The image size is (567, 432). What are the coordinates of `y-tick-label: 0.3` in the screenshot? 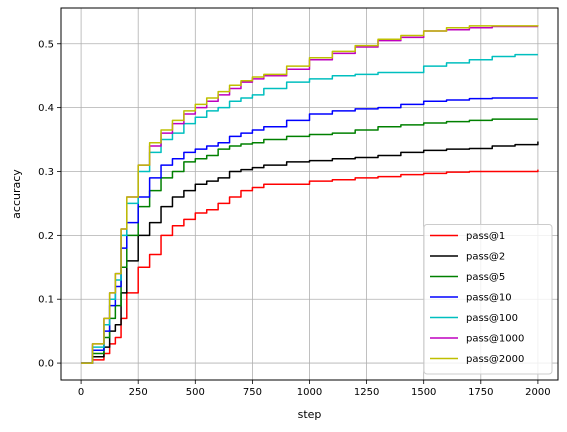 It's located at (46, 172).